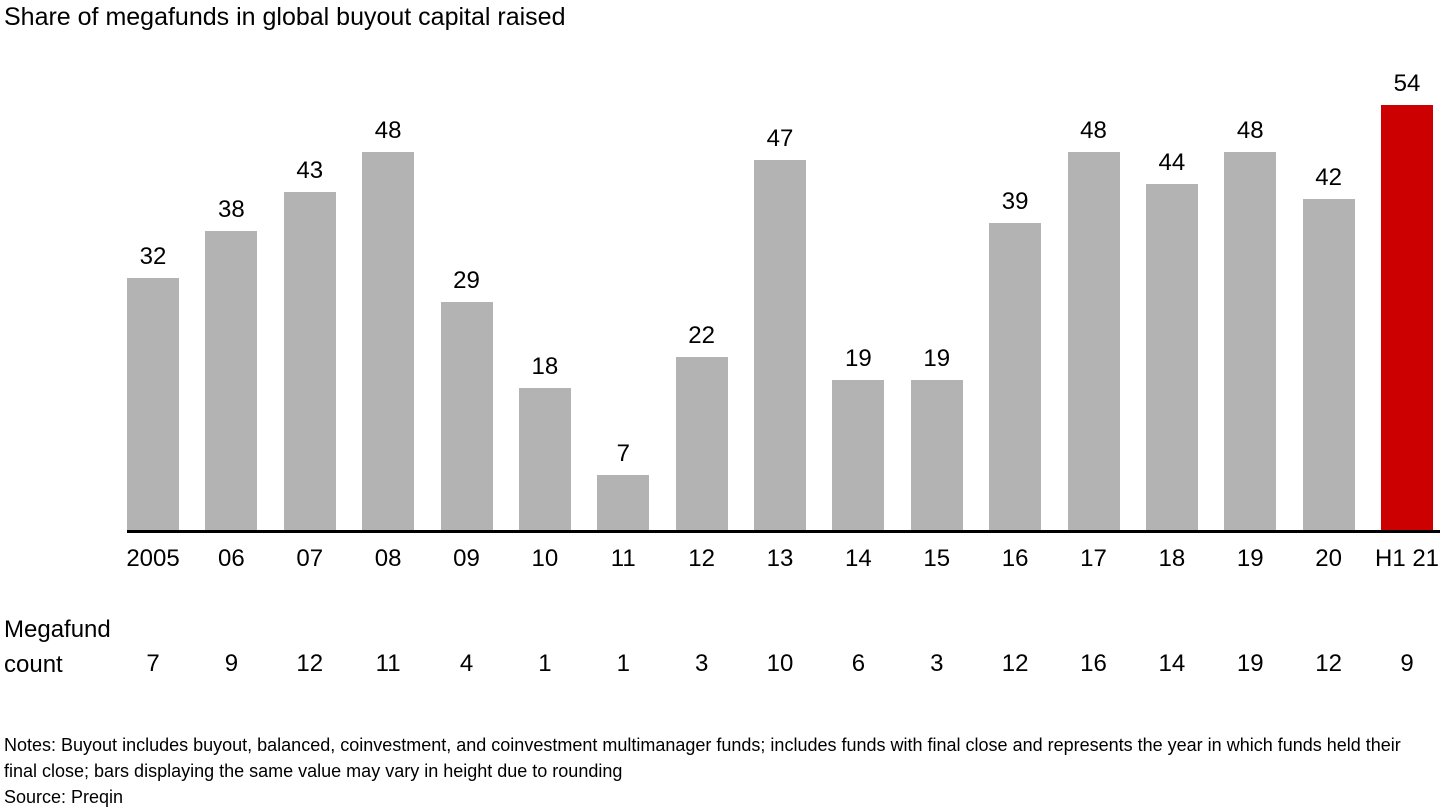  What do you see at coordinates (57, 629) in the screenshot?
I see `megafund-count-label-line1: Megafund` at bounding box center [57, 629].